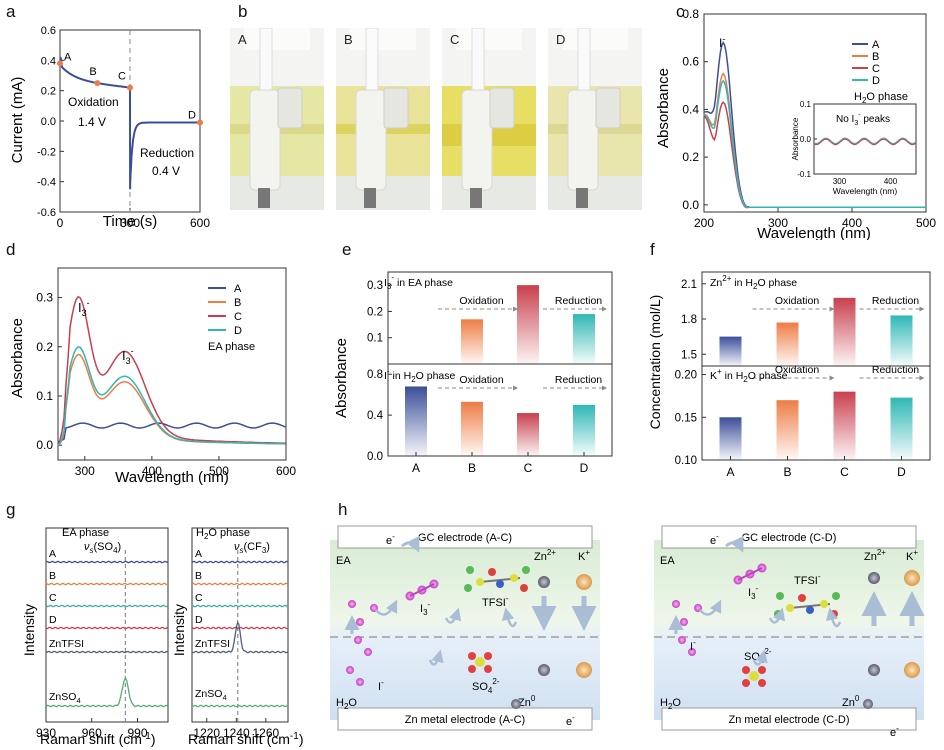 This screenshot has height=750, width=944. What do you see at coordinates (436, 657) in the screenshot?
I see `h-left-flow-arrow` at bounding box center [436, 657].